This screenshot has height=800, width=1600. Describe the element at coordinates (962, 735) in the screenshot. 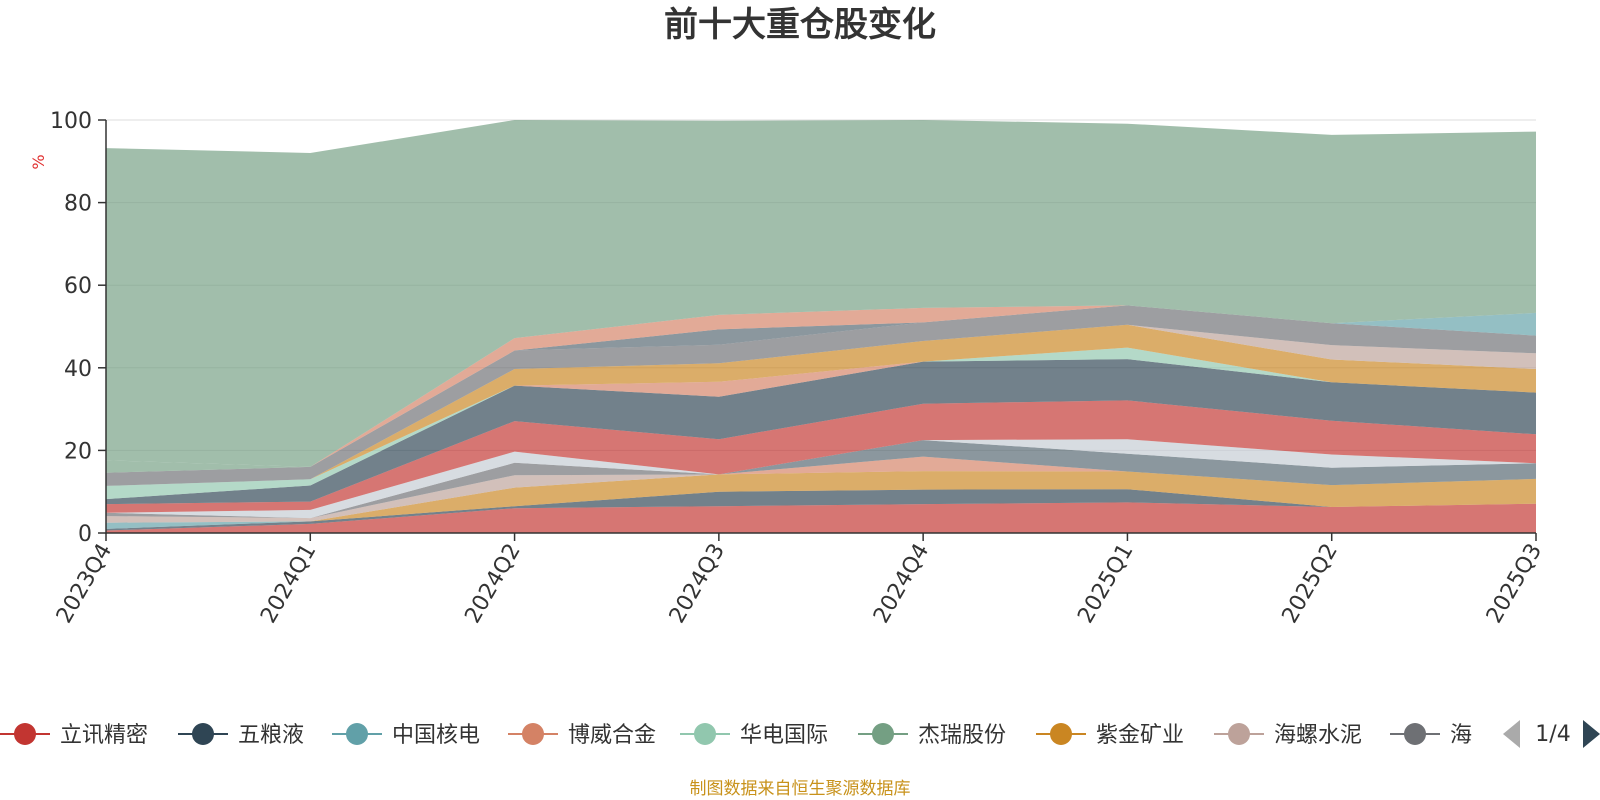

I see `legend-label: 杰瑞股份` at that location.